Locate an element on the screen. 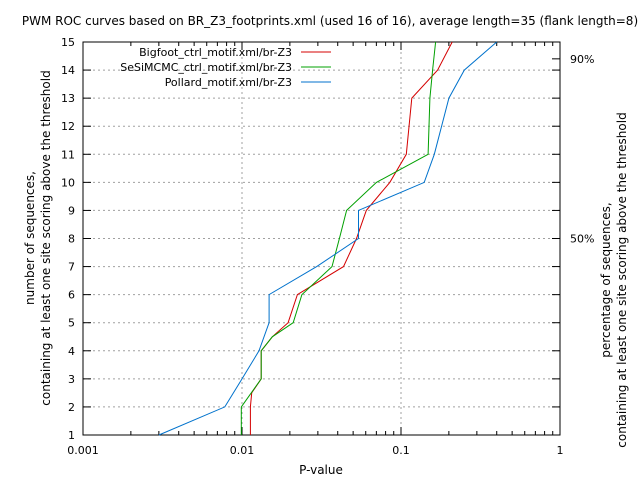 The image size is (640, 480). y2-axis-label-line1: percentage of sequences, is located at coordinates (606, 279).